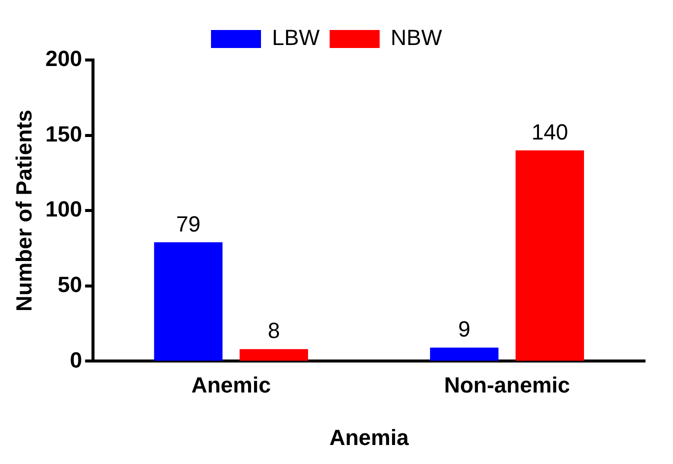 The height and width of the screenshot is (464, 673). Describe the element at coordinates (188, 223) in the screenshot. I see `data-label: 79` at that location.